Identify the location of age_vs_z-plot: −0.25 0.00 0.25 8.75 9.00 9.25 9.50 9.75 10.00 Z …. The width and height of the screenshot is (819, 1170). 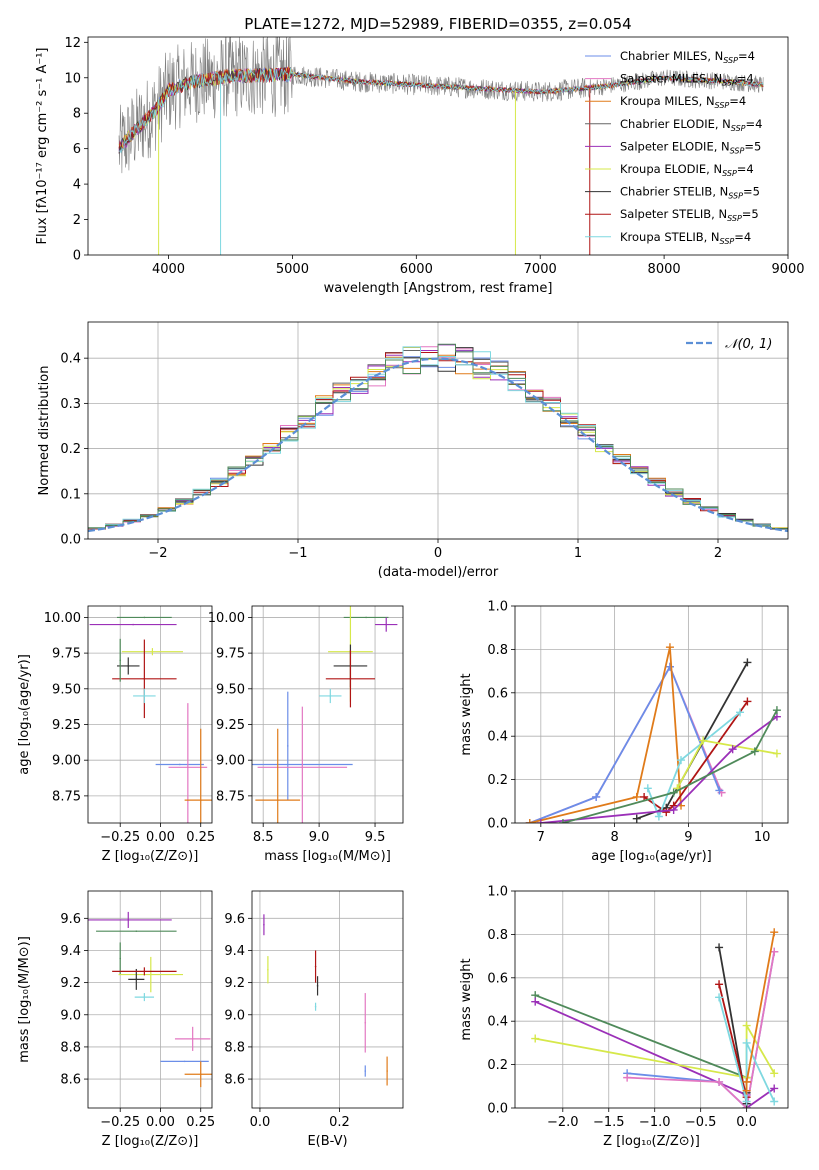
(116, 734).